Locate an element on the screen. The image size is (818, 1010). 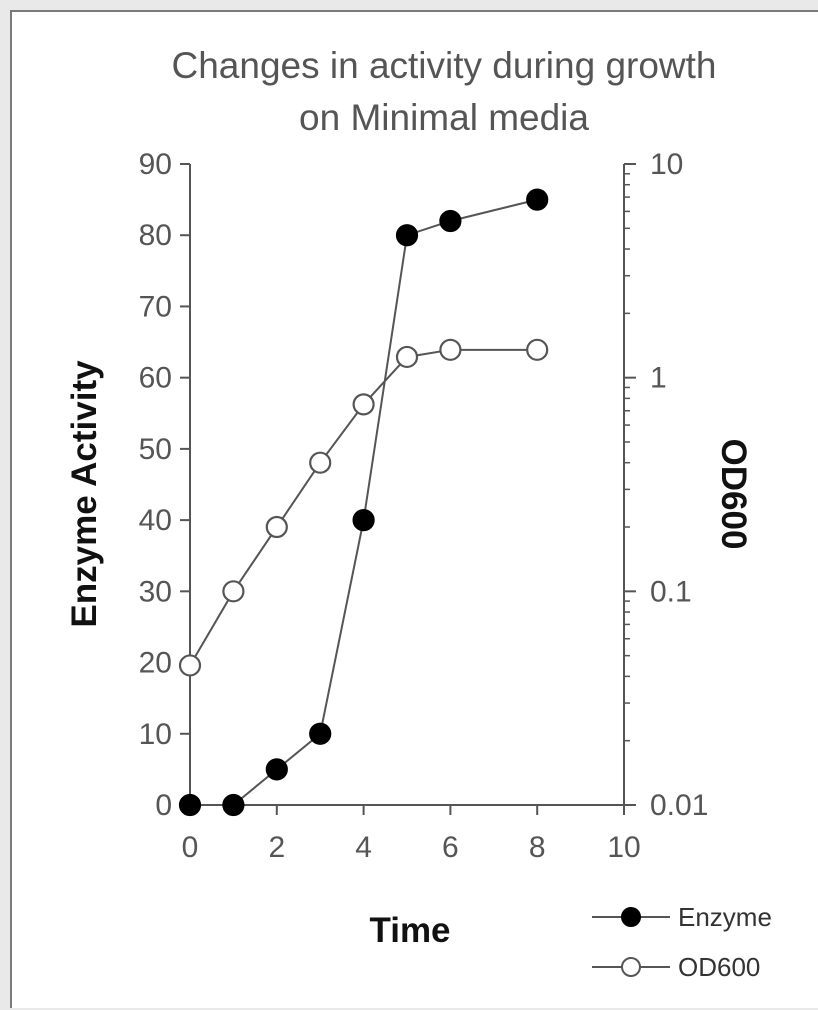
x-tick-label: 4 is located at coordinates (363, 847).